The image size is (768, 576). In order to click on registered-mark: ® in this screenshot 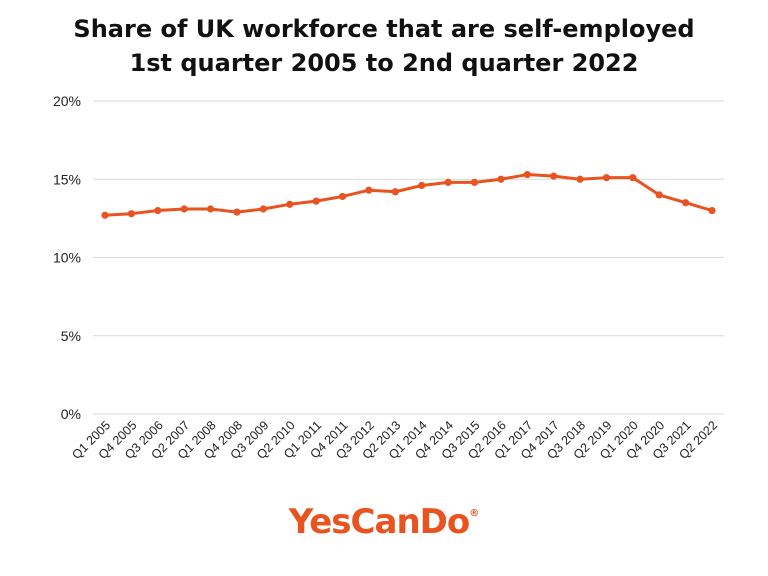, I will do `click(474, 513)`.